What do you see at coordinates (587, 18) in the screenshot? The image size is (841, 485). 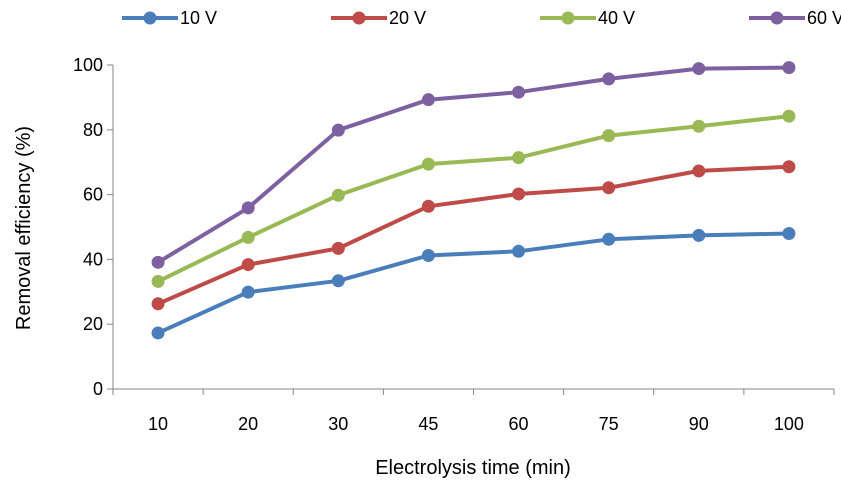 I see `legend-item-40v: 40 V` at bounding box center [587, 18].